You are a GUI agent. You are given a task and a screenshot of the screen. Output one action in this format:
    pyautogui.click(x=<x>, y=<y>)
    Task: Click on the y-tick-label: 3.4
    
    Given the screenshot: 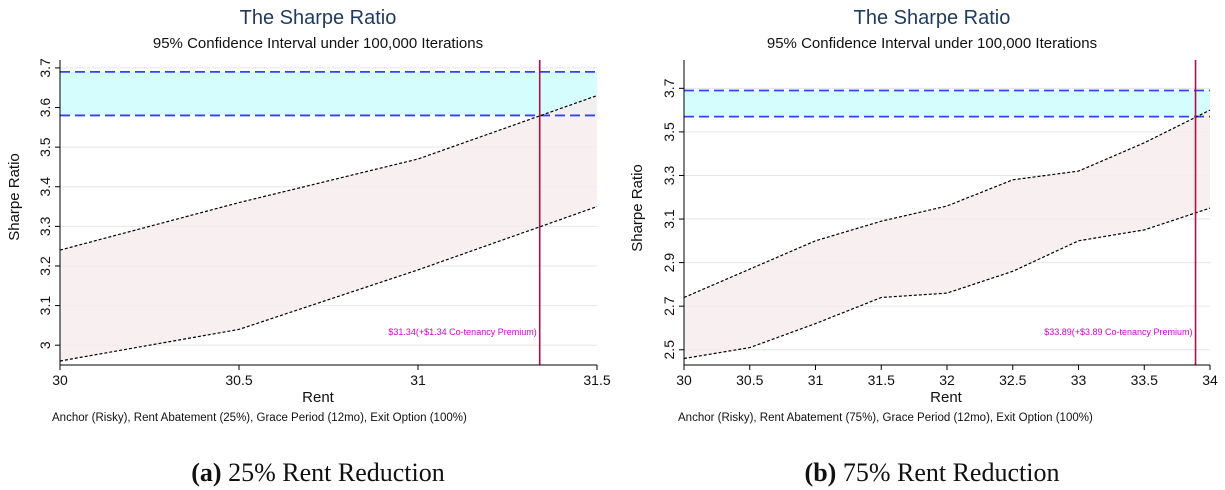 What is the action you would take?
    pyautogui.click(x=45, y=187)
    